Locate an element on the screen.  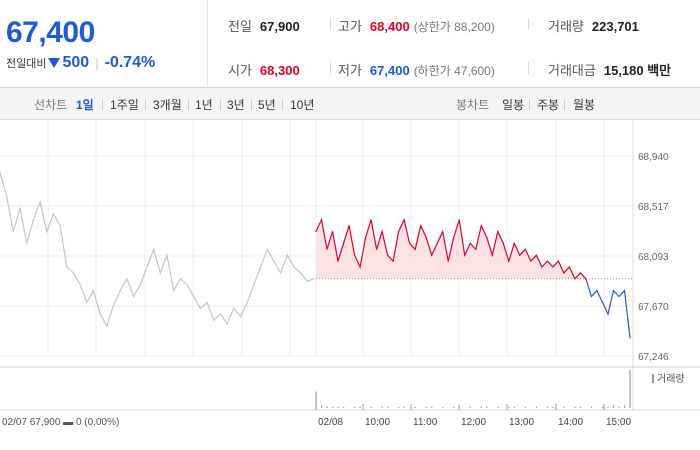
stat-value: 15,180 백만 is located at coordinates (637, 70).